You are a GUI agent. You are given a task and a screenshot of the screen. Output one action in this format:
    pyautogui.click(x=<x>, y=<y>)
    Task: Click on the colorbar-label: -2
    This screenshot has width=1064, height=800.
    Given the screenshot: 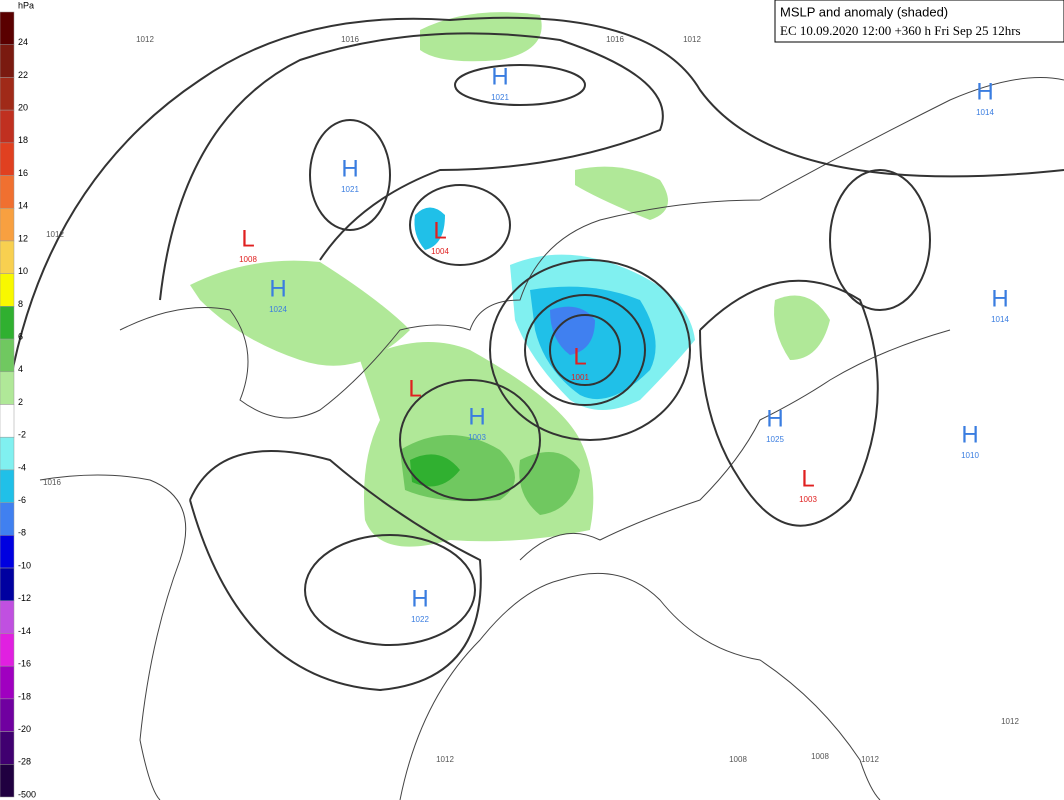 What is the action you would take?
    pyautogui.click(x=22, y=435)
    